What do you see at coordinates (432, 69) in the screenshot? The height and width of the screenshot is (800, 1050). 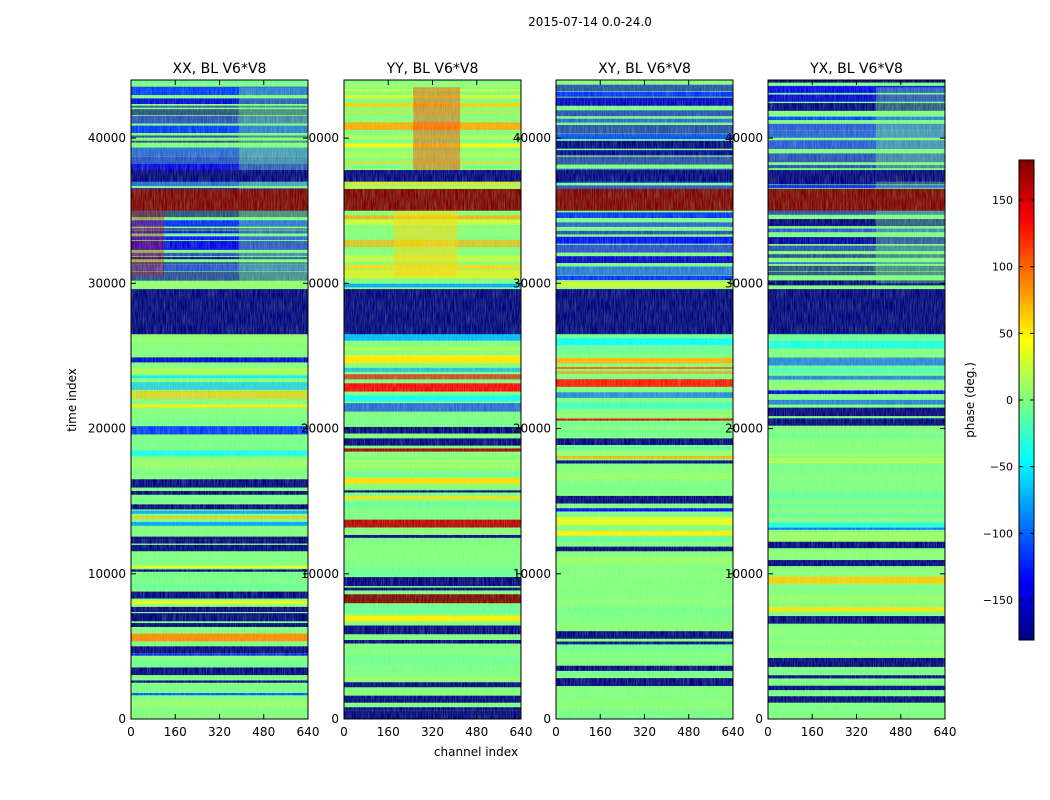 I see `panel-yy-title: YY, BL V6*V8` at bounding box center [432, 69].